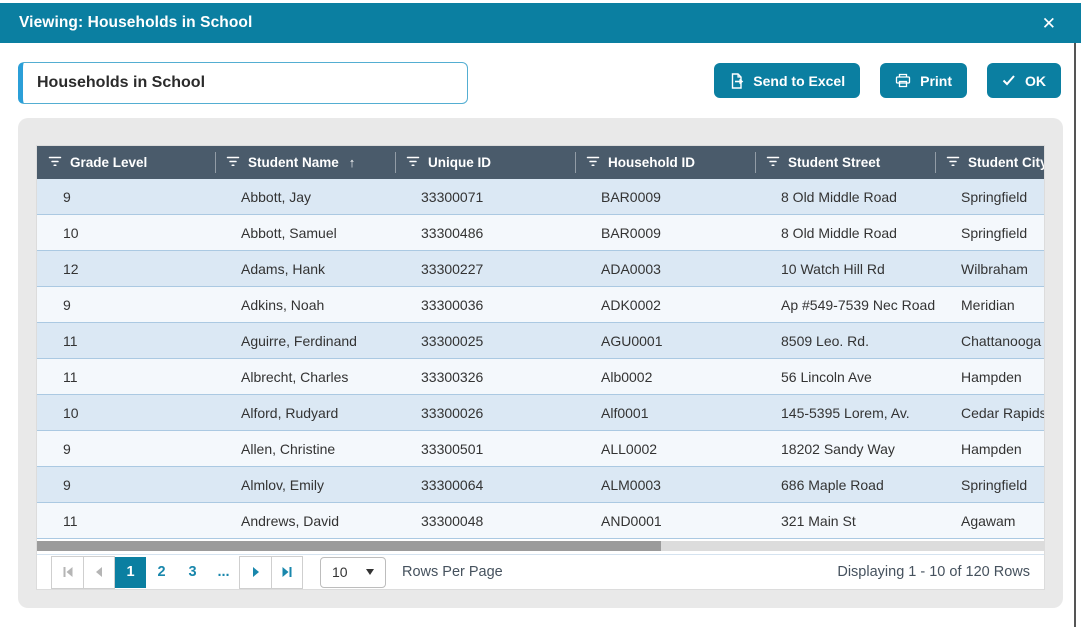 The height and width of the screenshot is (627, 1081). Describe the element at coordinates (988, 520) in the screenshot. I see `table-cell: Agawam` at that location.